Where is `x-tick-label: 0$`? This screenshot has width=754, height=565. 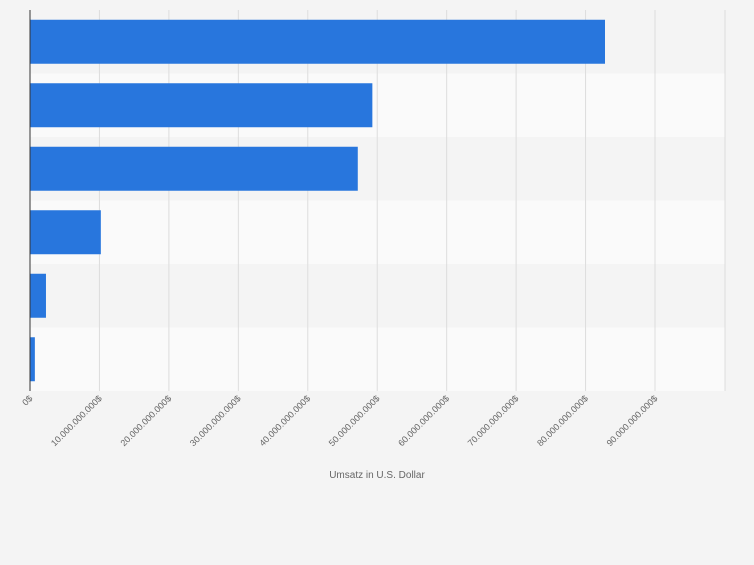
x-tick-label: 0$ is located at coordinates (27, 400).